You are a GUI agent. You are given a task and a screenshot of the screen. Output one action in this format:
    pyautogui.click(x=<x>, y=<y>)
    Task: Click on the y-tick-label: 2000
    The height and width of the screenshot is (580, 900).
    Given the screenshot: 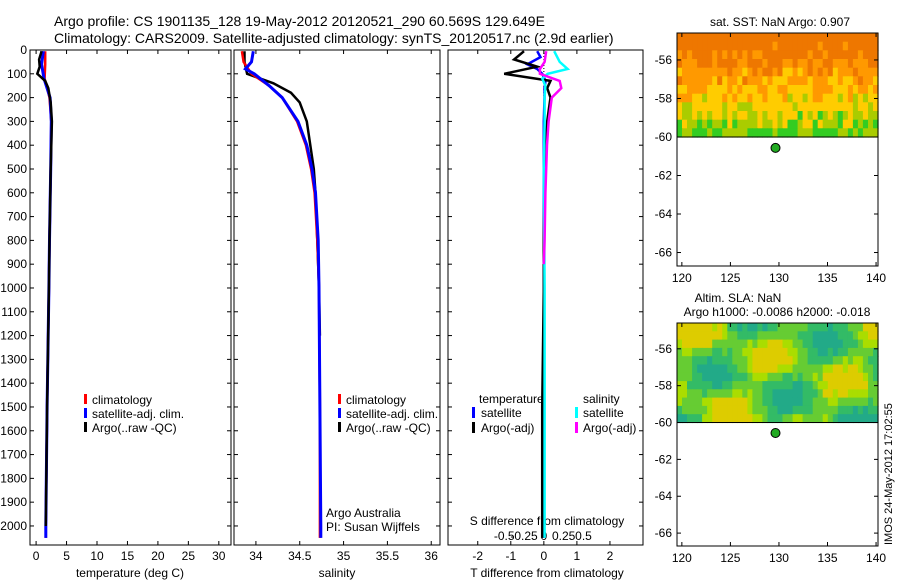 What is the action you would take?
    pyautogui.click(x=13, y=526)
    